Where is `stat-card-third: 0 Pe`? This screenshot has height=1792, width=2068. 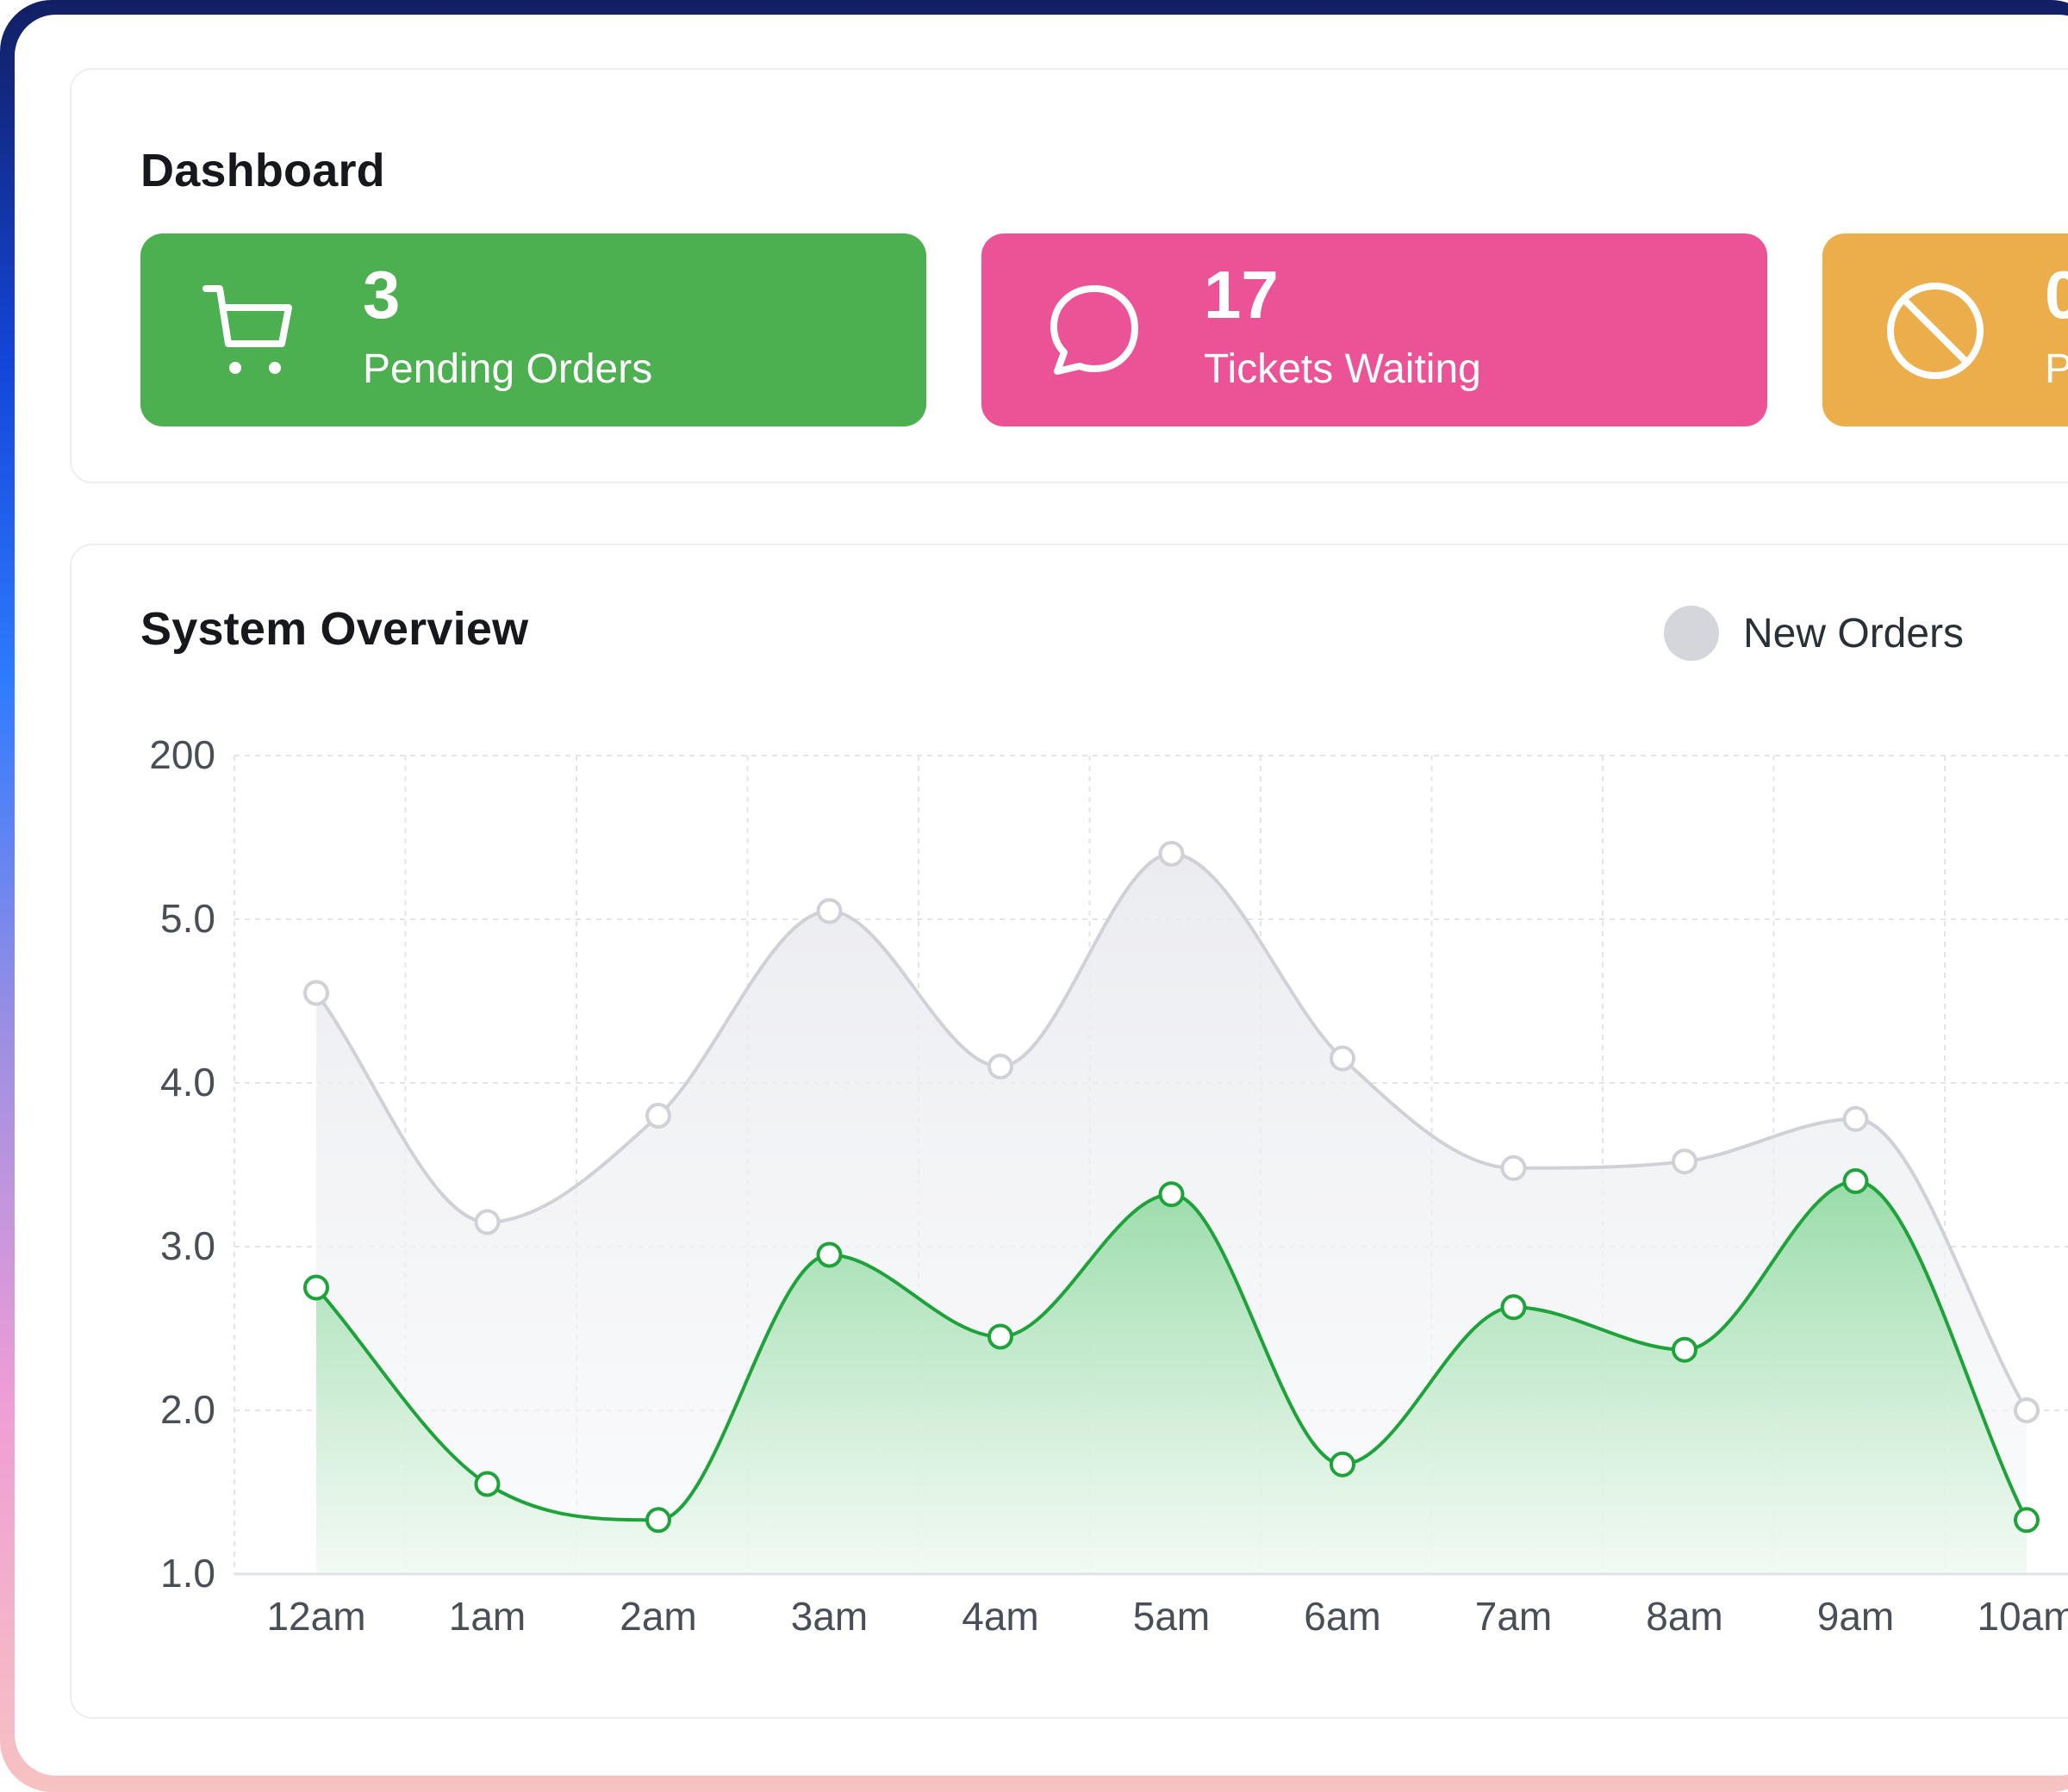
stat-card-third: 0 Pe is located at coordinates (1945, 330).